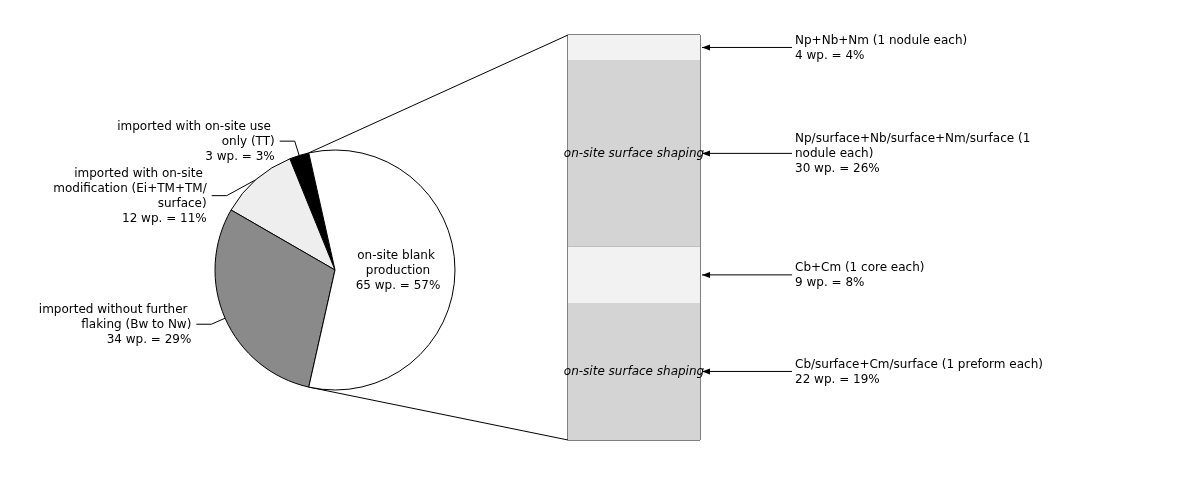  I want to click on data-label: 4 wp. = 4%, so click(830, 54).